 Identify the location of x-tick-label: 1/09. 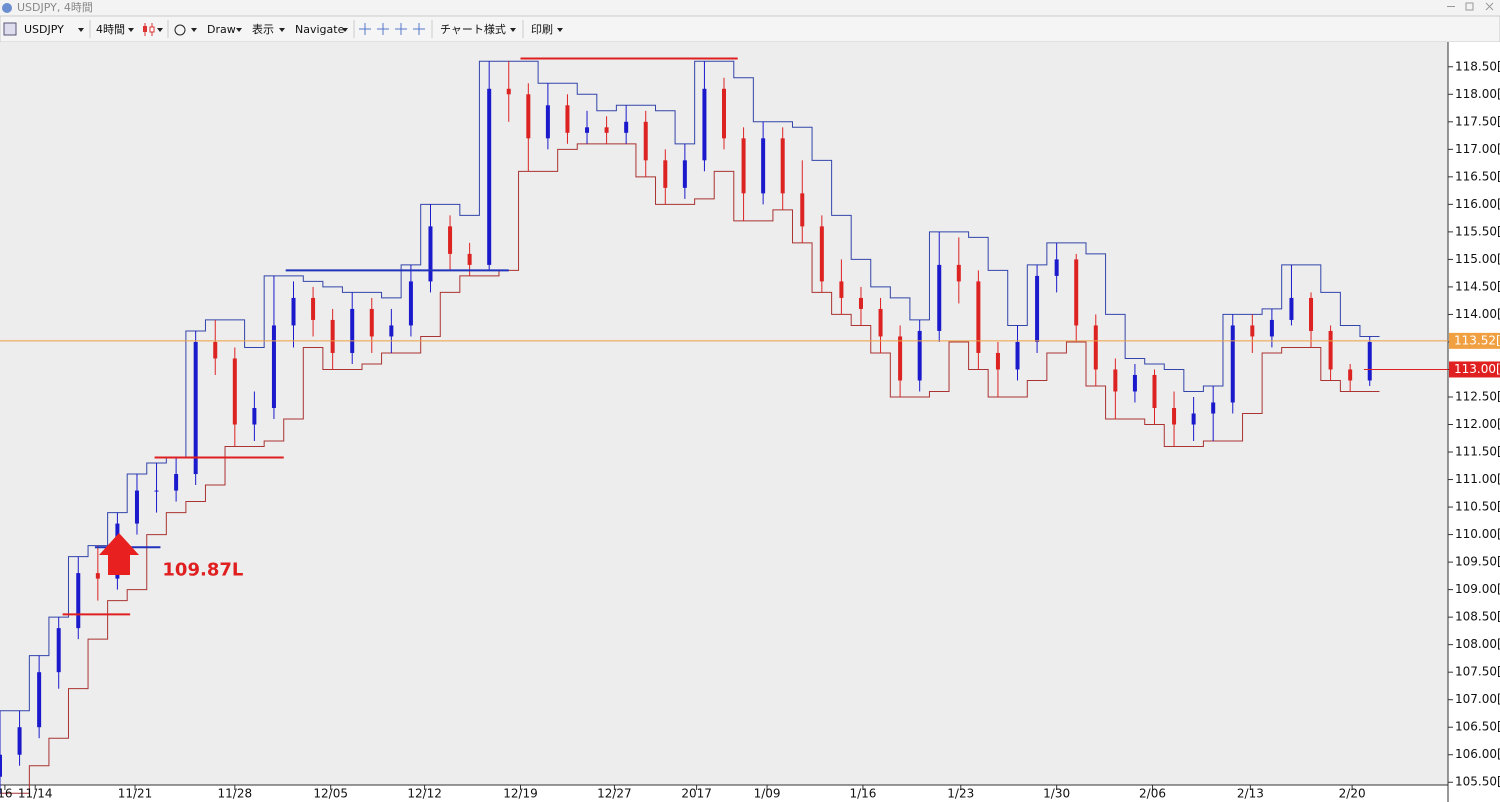
(767, 794).